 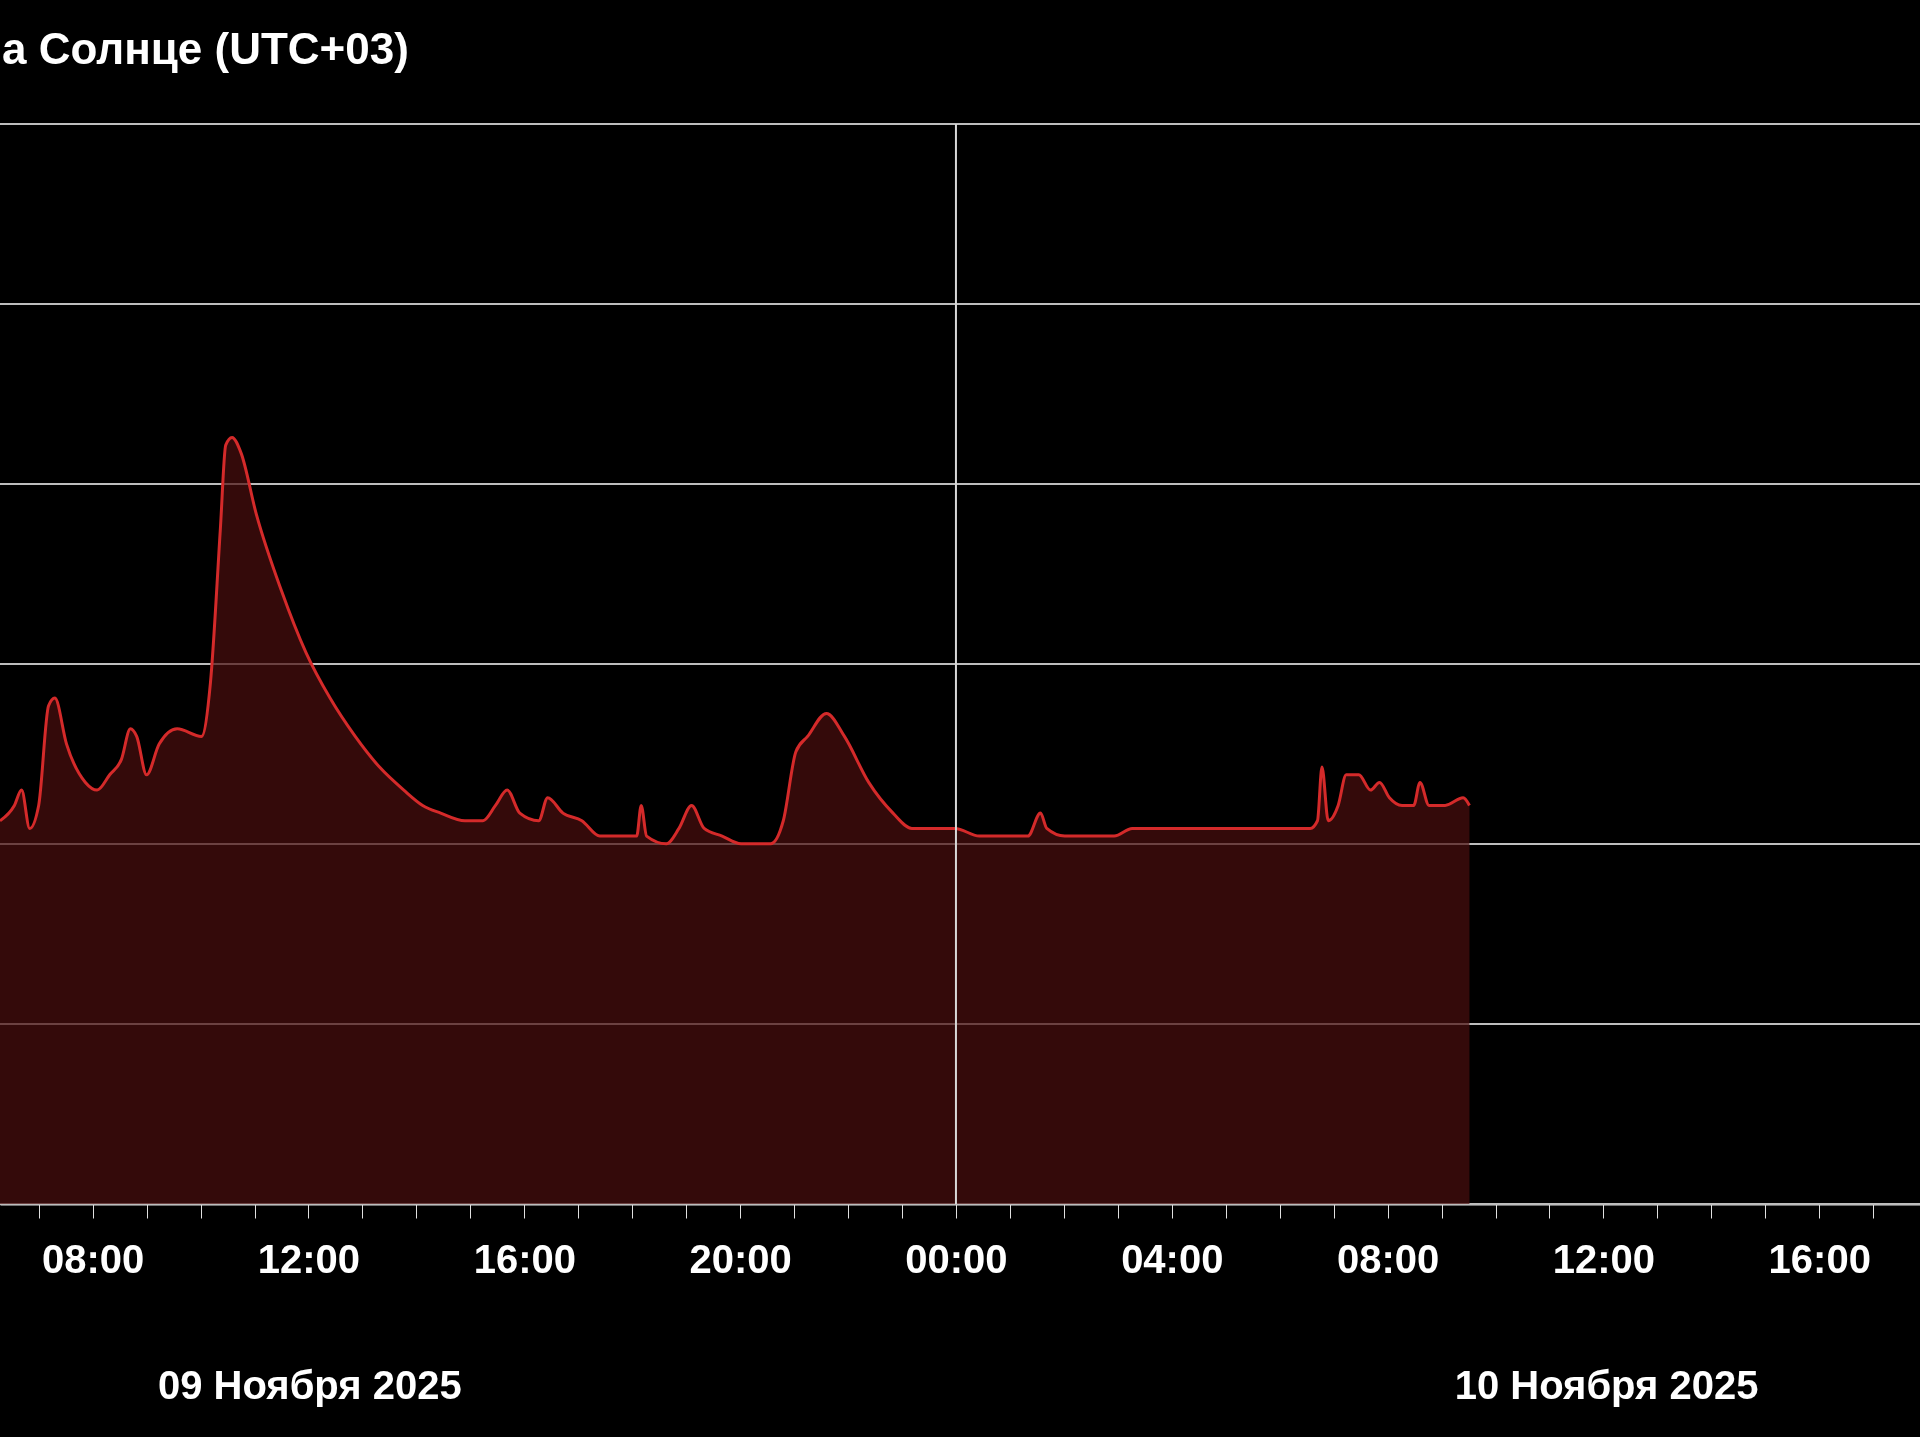 I want to click on x-tick-label: 00:00, so click(x=956, y=1258).